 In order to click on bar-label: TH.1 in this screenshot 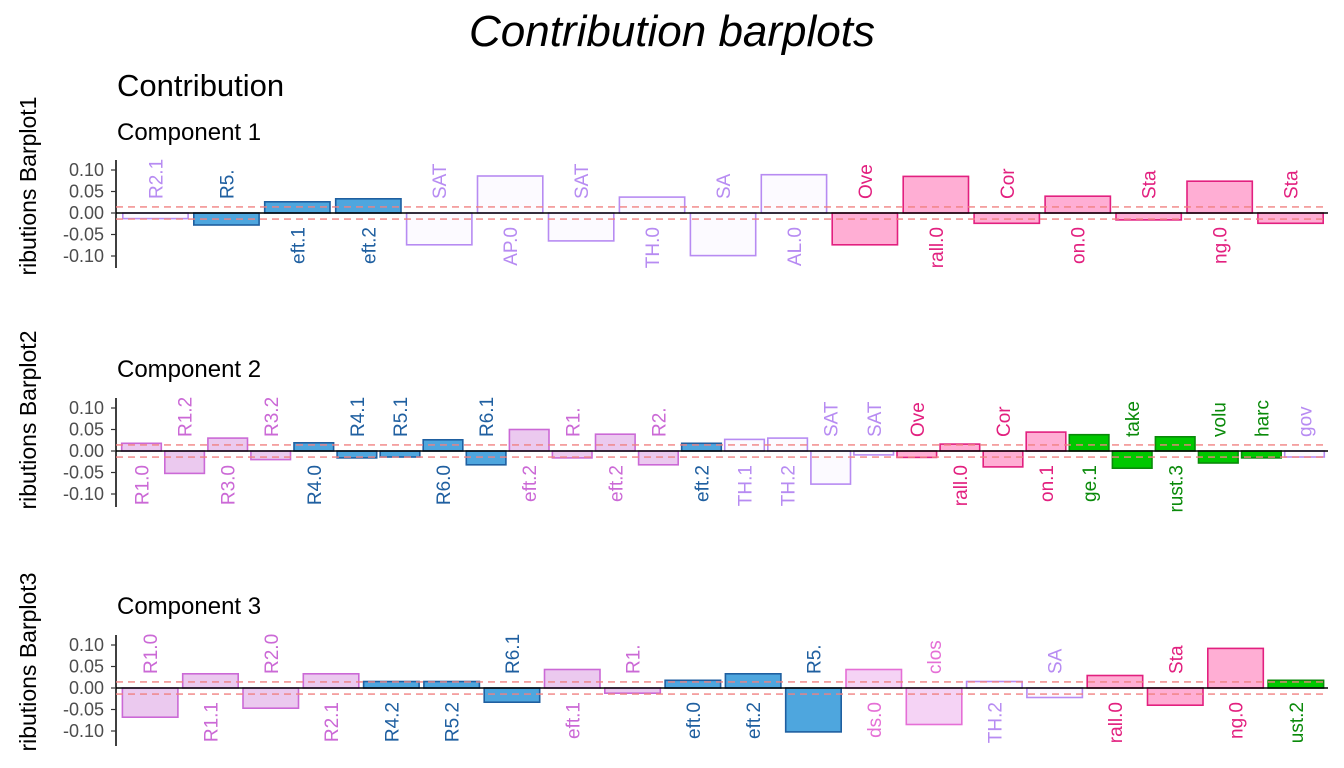, I will do `click(746, 485)`.